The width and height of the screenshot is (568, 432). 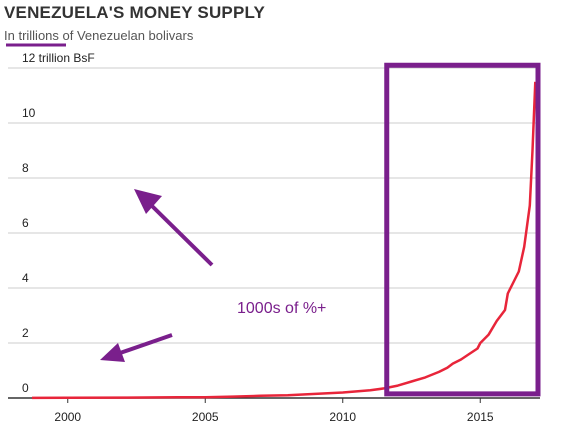 What do you see at coordinates (282, 308) in the screenshot?
I see `annotation-text: 1000s of %+` at bounding box center [282, 308].